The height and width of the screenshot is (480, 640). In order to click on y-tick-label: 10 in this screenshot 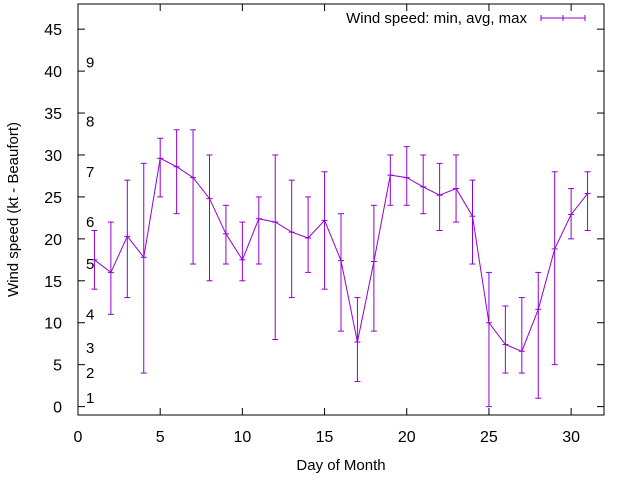, I will do `click(53, 324)`.